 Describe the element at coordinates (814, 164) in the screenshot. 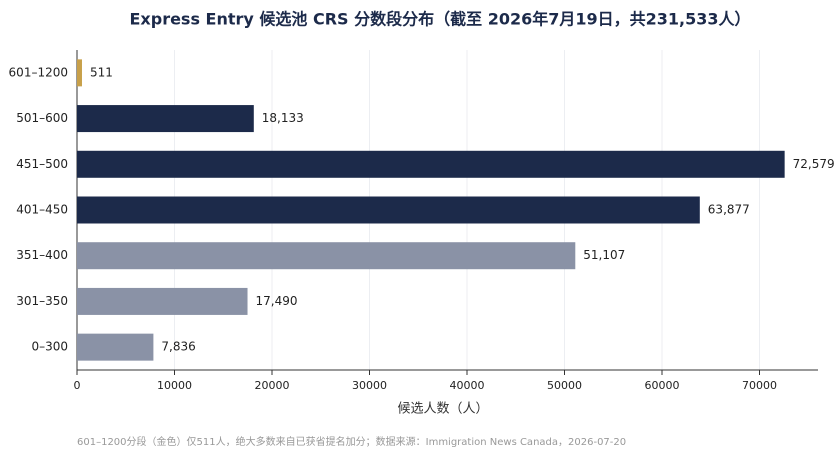

I see `value-label: 72,579` at that location.